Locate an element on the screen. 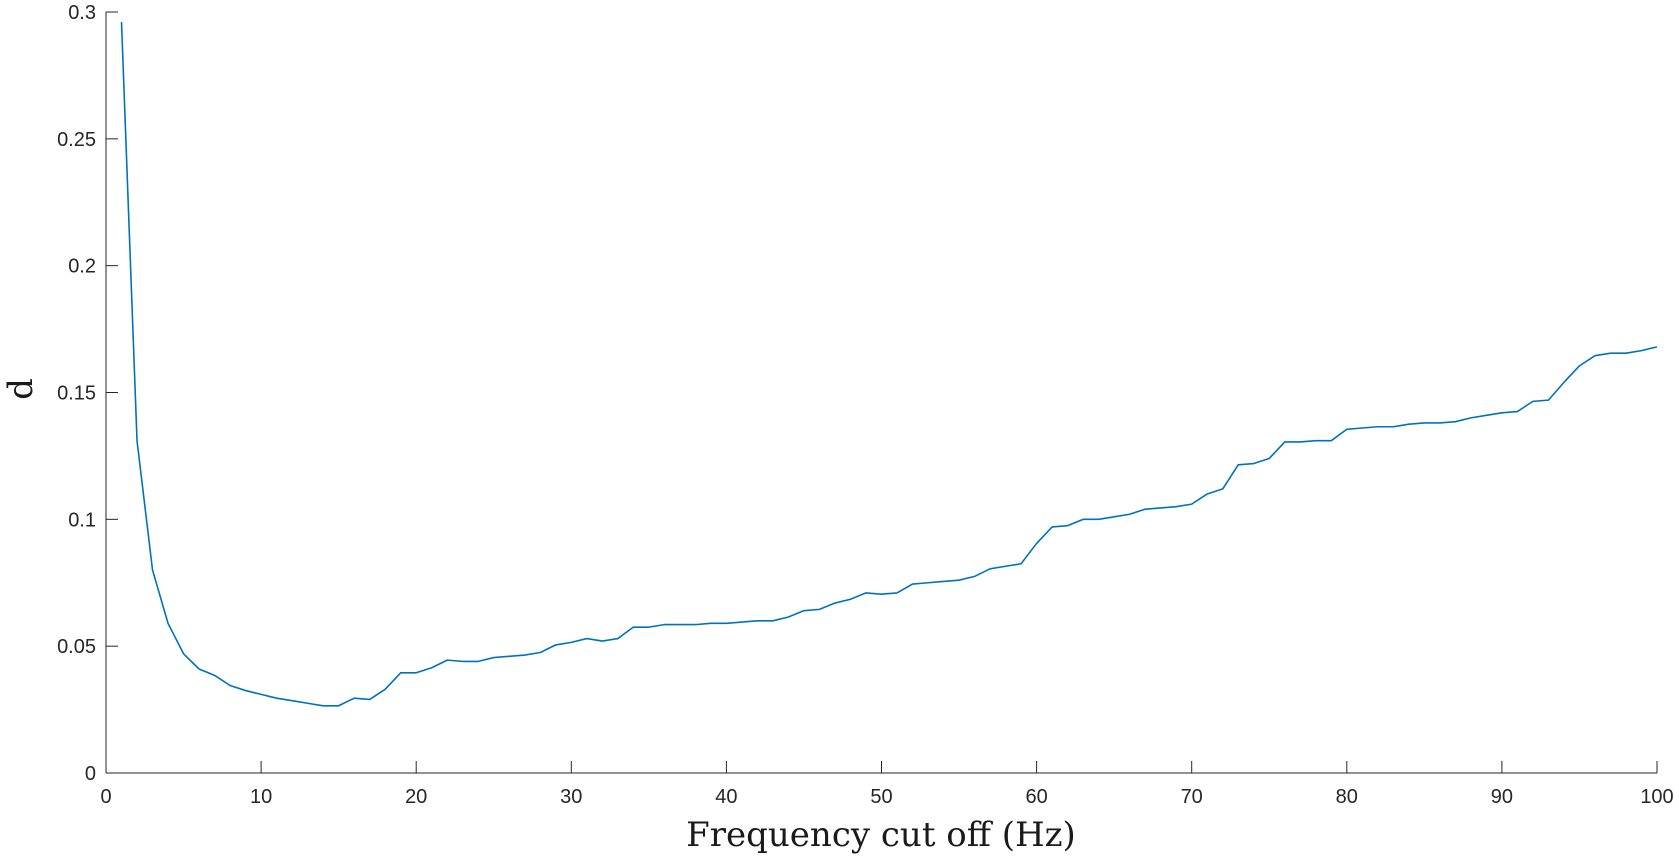 The width and height of the screenshot is (1679, 859). y-tick-label: 0.05 is located at coordinates (76, 647).